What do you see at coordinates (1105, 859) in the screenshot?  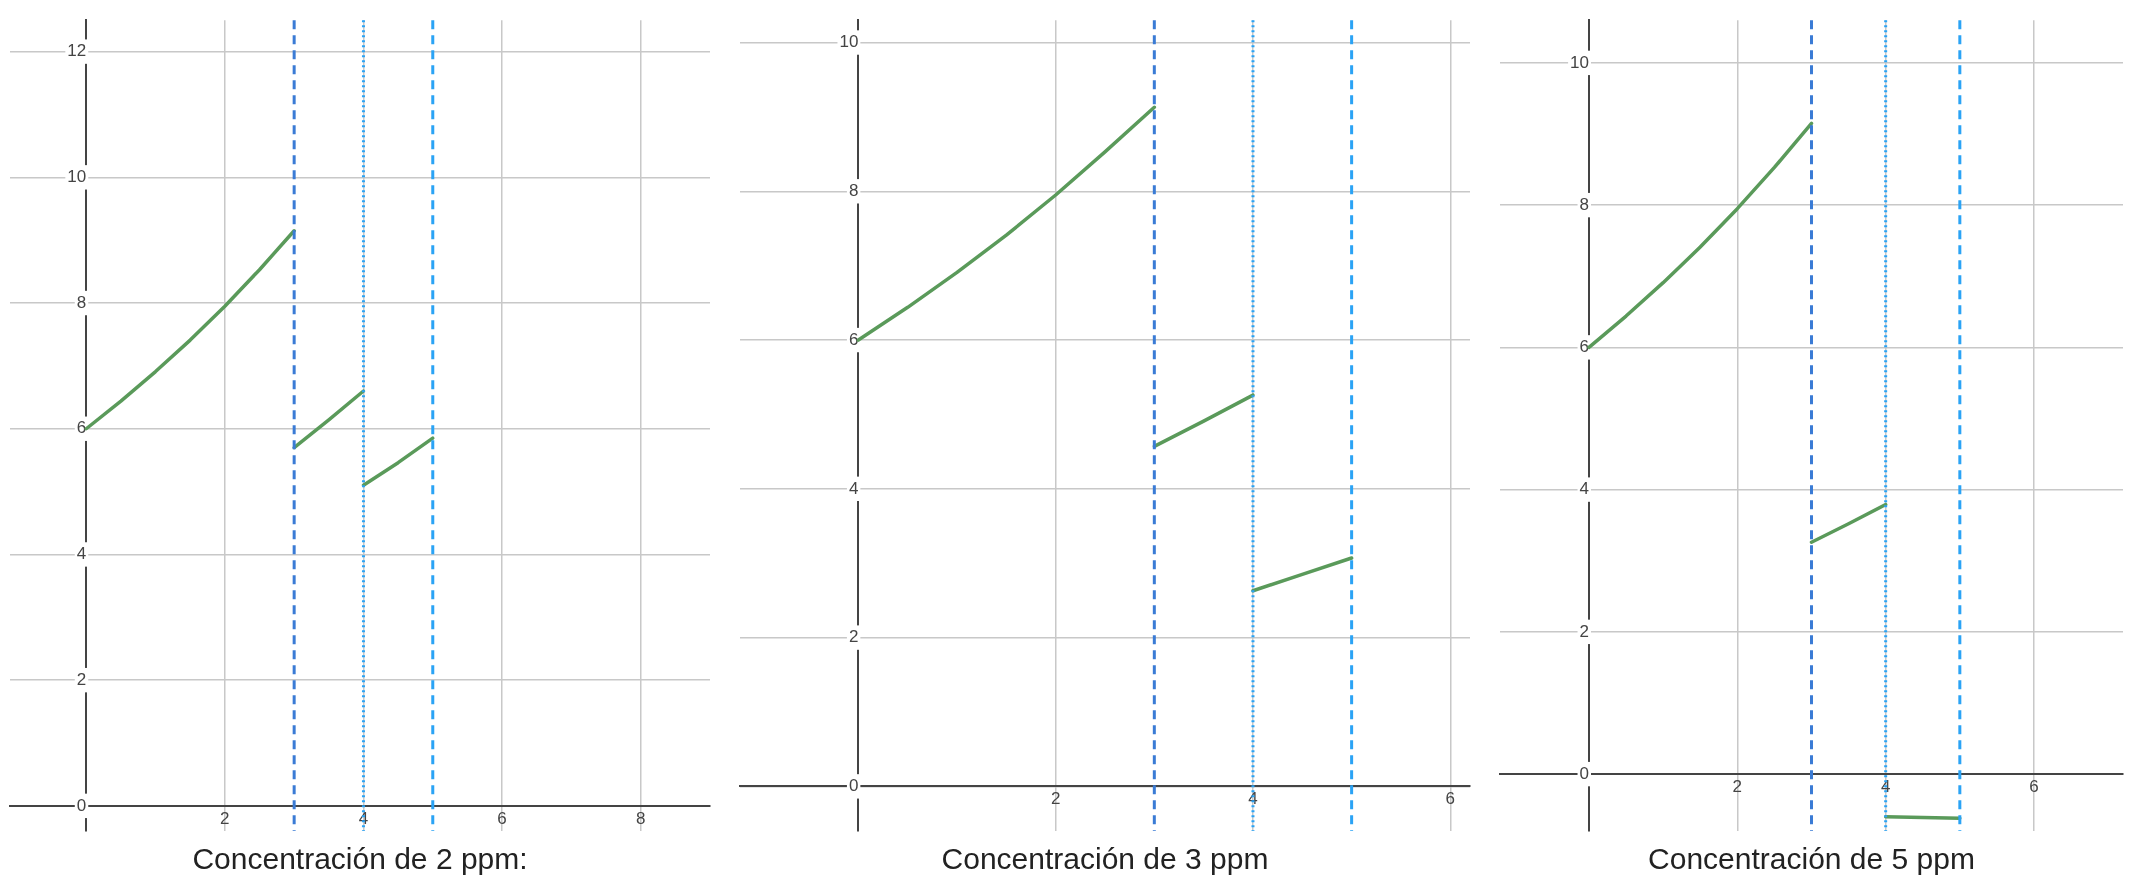 I see `text: Concentración de 3 ppm` at bounding box center [1105, 859].